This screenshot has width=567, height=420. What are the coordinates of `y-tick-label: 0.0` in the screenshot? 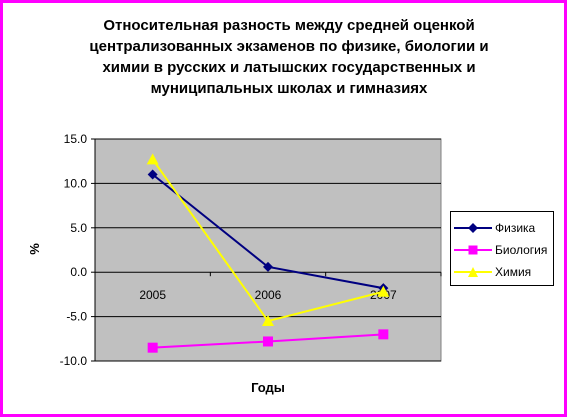 It's located at (78, 272).